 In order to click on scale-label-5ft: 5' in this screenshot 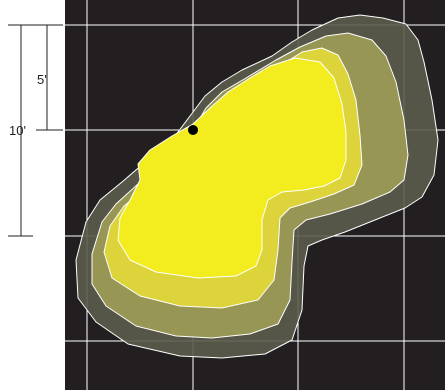, I will do `click(42, 79)`.